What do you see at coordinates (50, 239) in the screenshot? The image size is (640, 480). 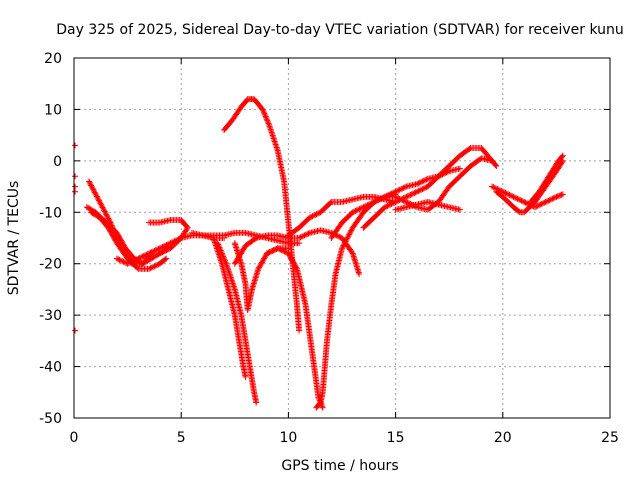 I see `y-tick-labels: -50 -40 -30 -20 -10 0 10 20` at bounding box center [50, 239].